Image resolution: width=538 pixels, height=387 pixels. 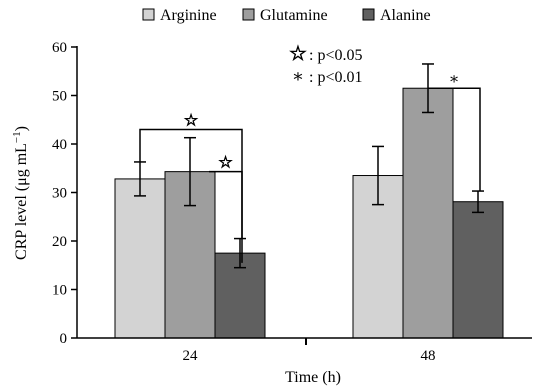 I want to click on legend: Arginine Glutamine Alanine, so click(x=286, y=15).